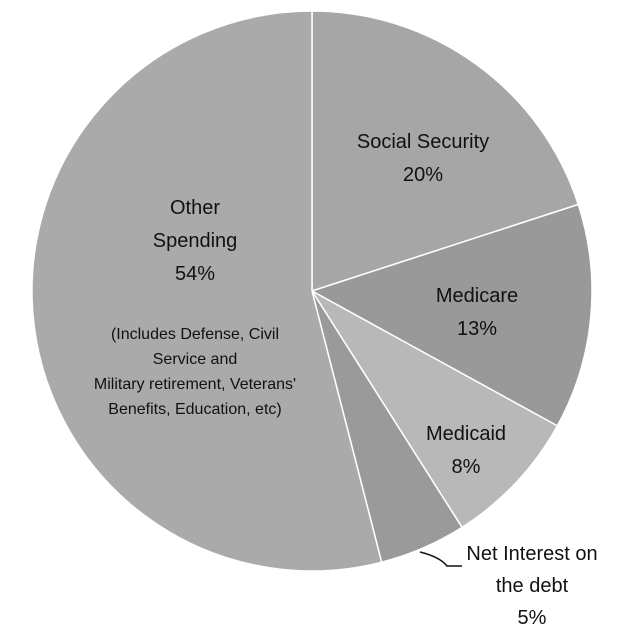 This screenshot has height=626, width=624. I want to click on label-medicaid: Medicaid 8%, so click(466, 450).